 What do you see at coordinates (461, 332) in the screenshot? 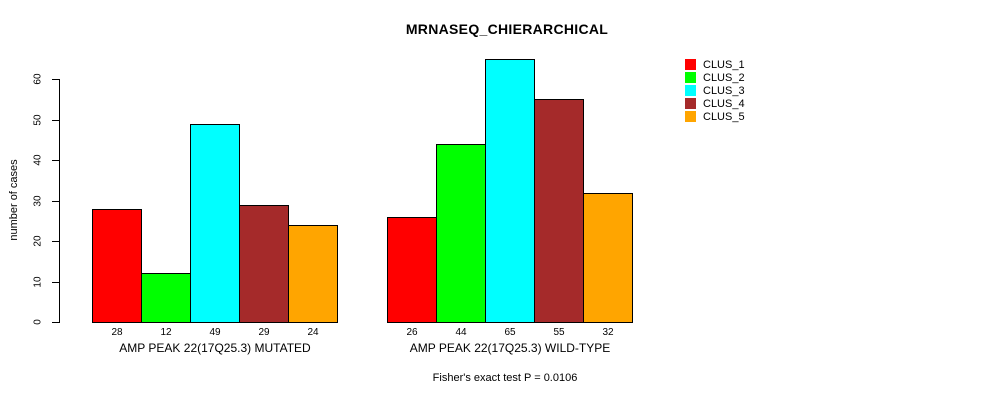
I see `bar-value-label: 44` at bounding box center [461, 332].